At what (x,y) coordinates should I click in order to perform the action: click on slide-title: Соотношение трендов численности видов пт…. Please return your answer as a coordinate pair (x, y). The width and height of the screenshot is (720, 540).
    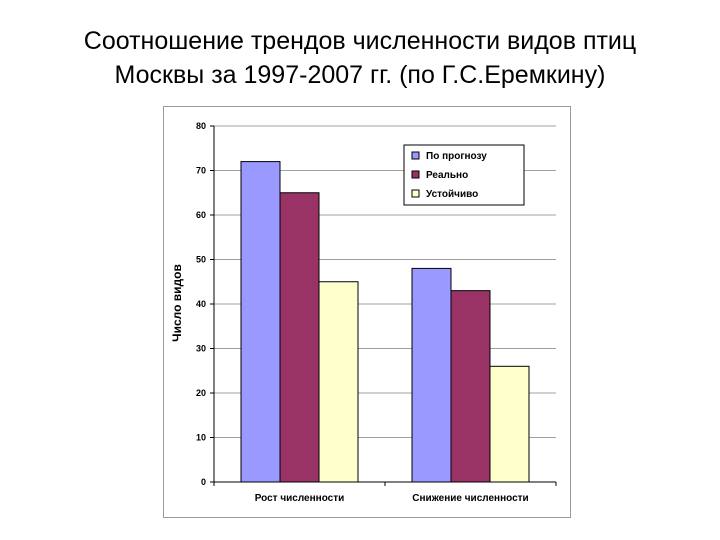
    Looking at the image, I should click on (360, 58).